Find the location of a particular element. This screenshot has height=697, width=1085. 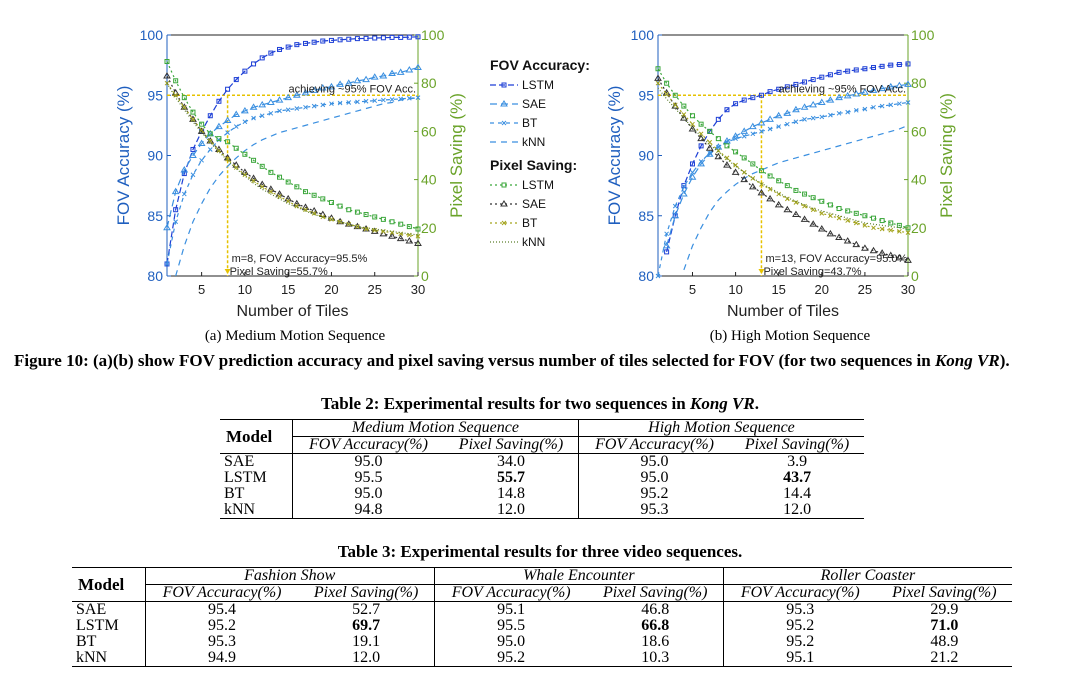

subcaption-b: (b) High Motion Sequence is located at coordinates (790, 336).